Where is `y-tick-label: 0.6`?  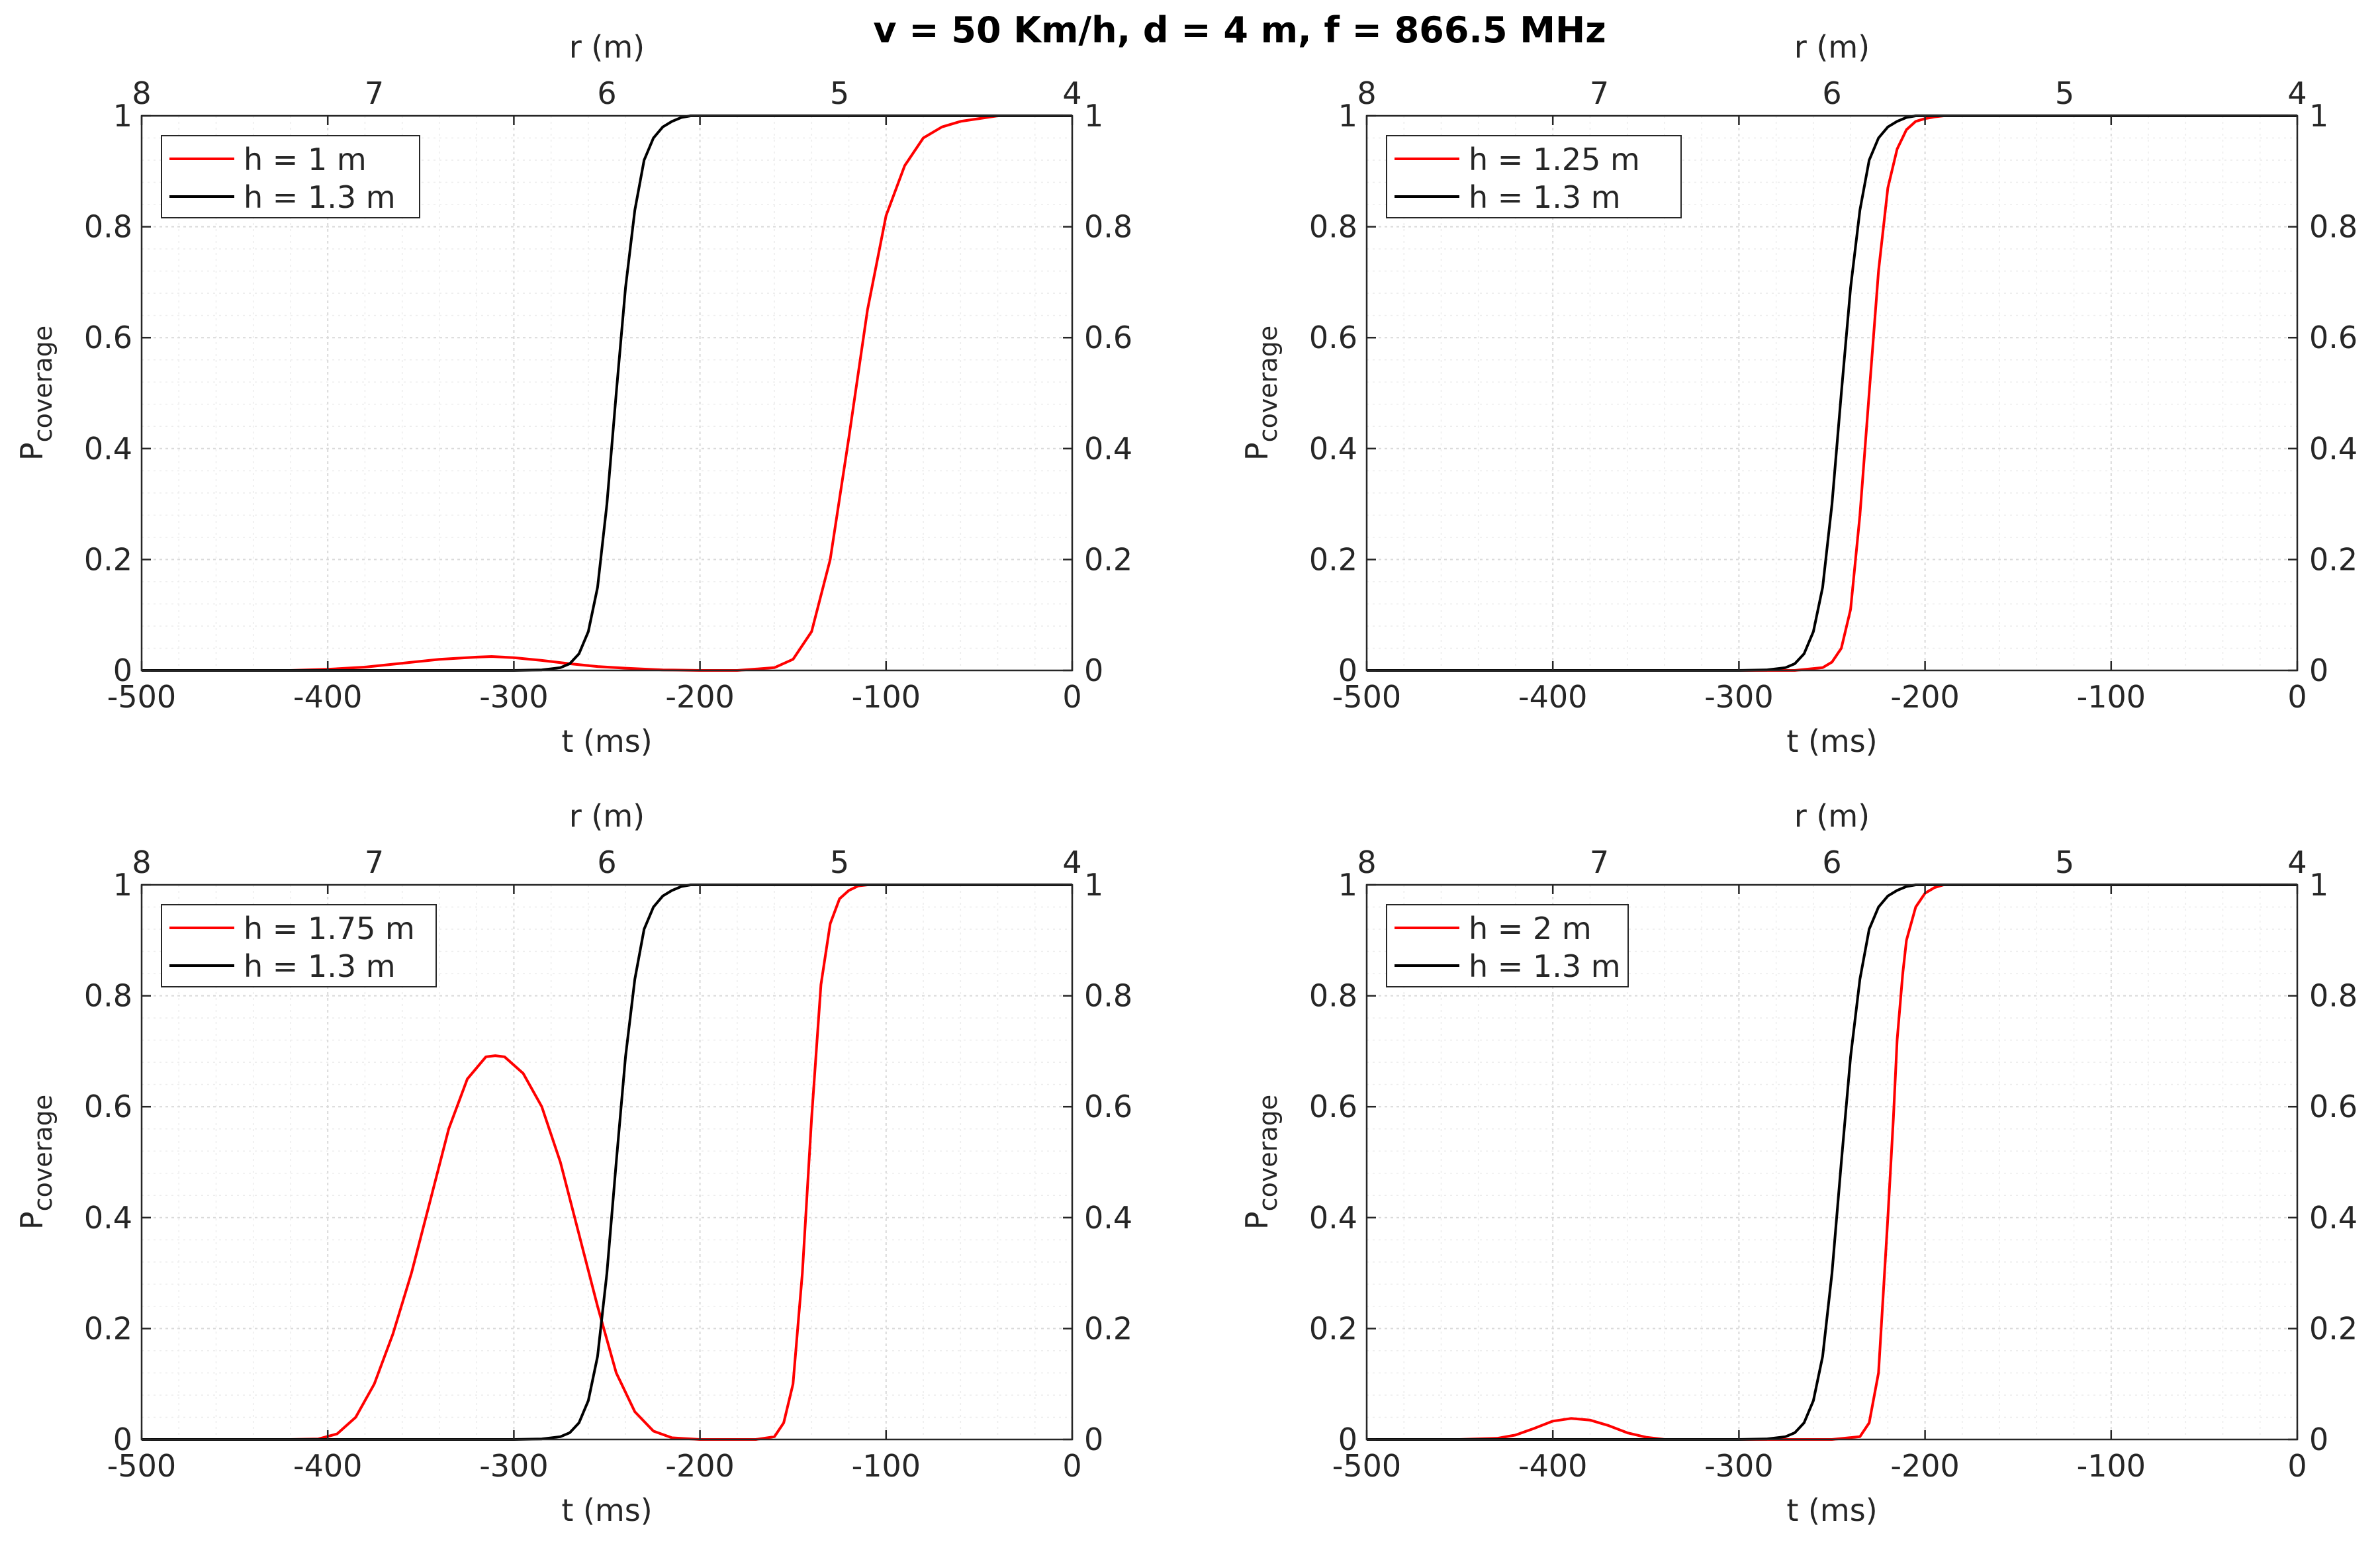
y-tick-label: 0.6 is located at coordinates (108, 337).